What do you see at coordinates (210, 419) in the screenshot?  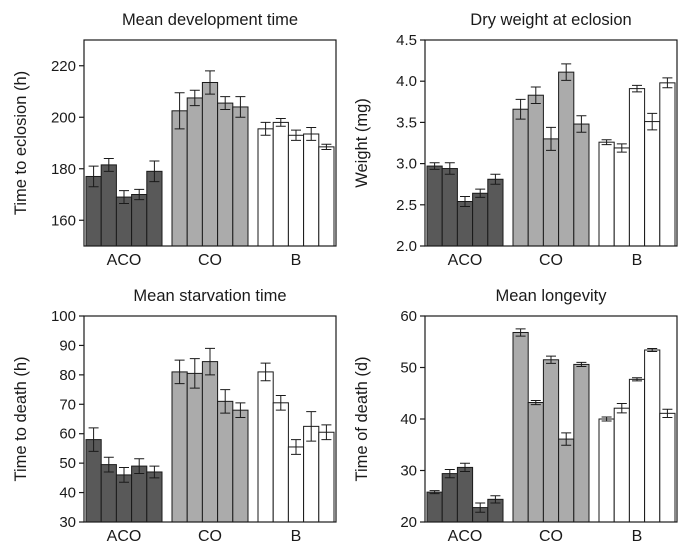 I see `plot-frame` at bounding box center [210, 419].